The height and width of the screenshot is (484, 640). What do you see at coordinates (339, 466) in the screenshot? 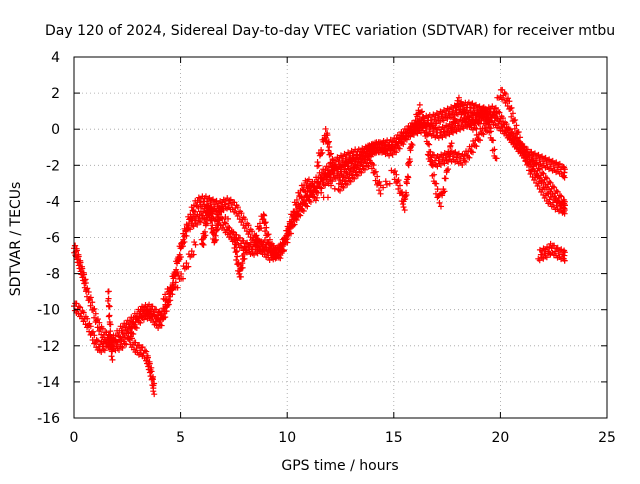
I see `x-axis-label: GPS time / hours` at bounding box center [339, 466].